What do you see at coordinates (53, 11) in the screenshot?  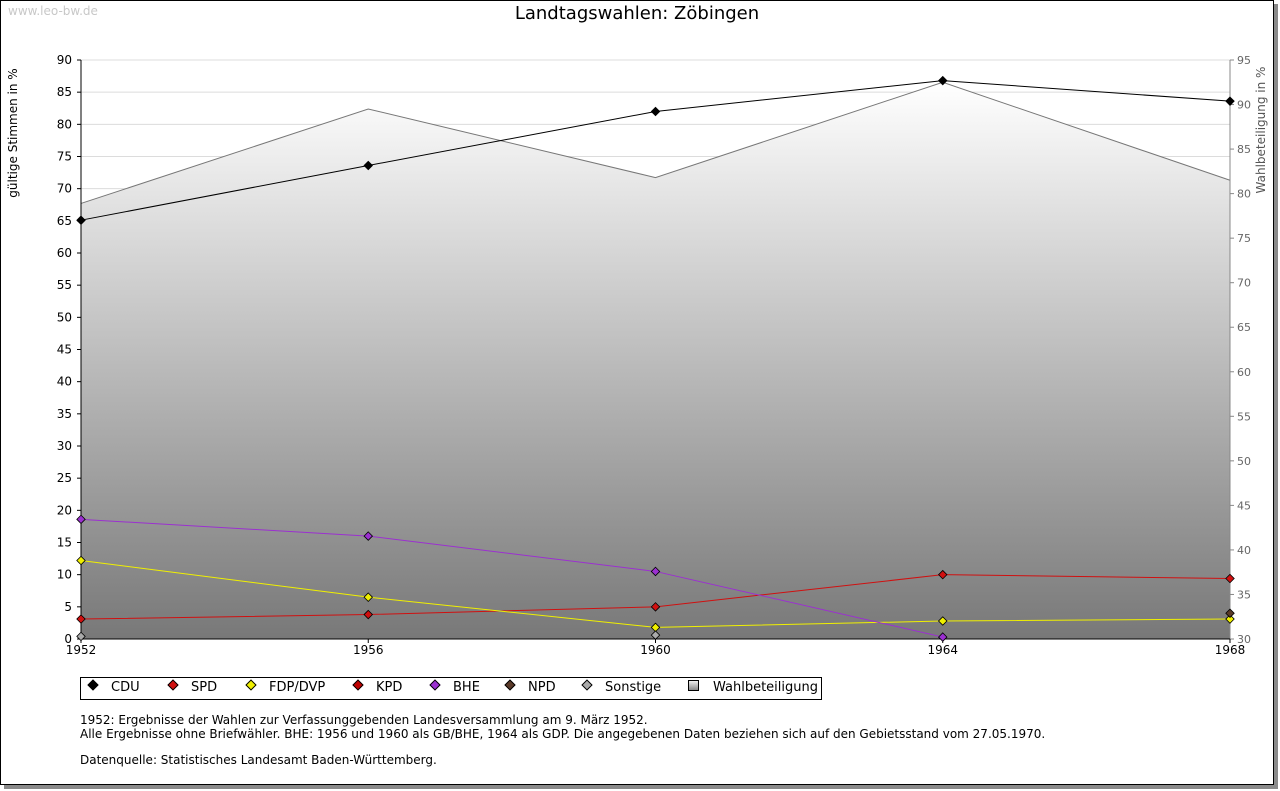 I see `watermark: www.leo-bw.de` at bounding box center [53, 11].